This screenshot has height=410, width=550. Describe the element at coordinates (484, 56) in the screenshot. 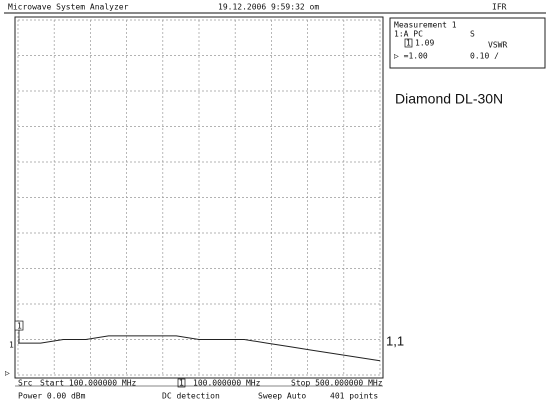

I see `readout-scale: 0.10 /` at that location.